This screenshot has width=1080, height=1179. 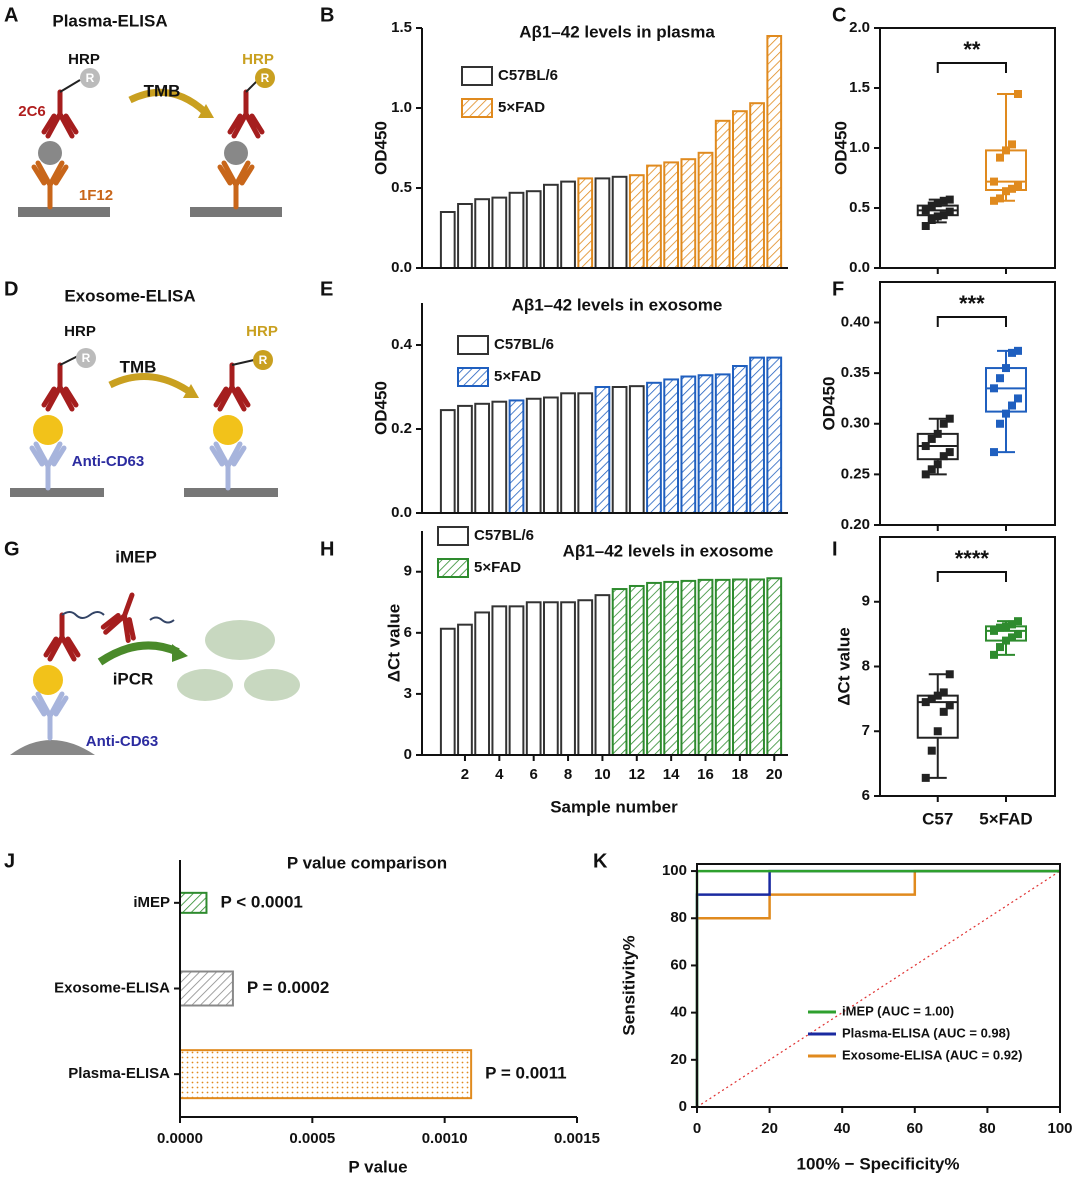 What do you see at coordinates (866, 601) in the screenshot?
I see `y-tick-label: 9` at bounding box center [866, 601].